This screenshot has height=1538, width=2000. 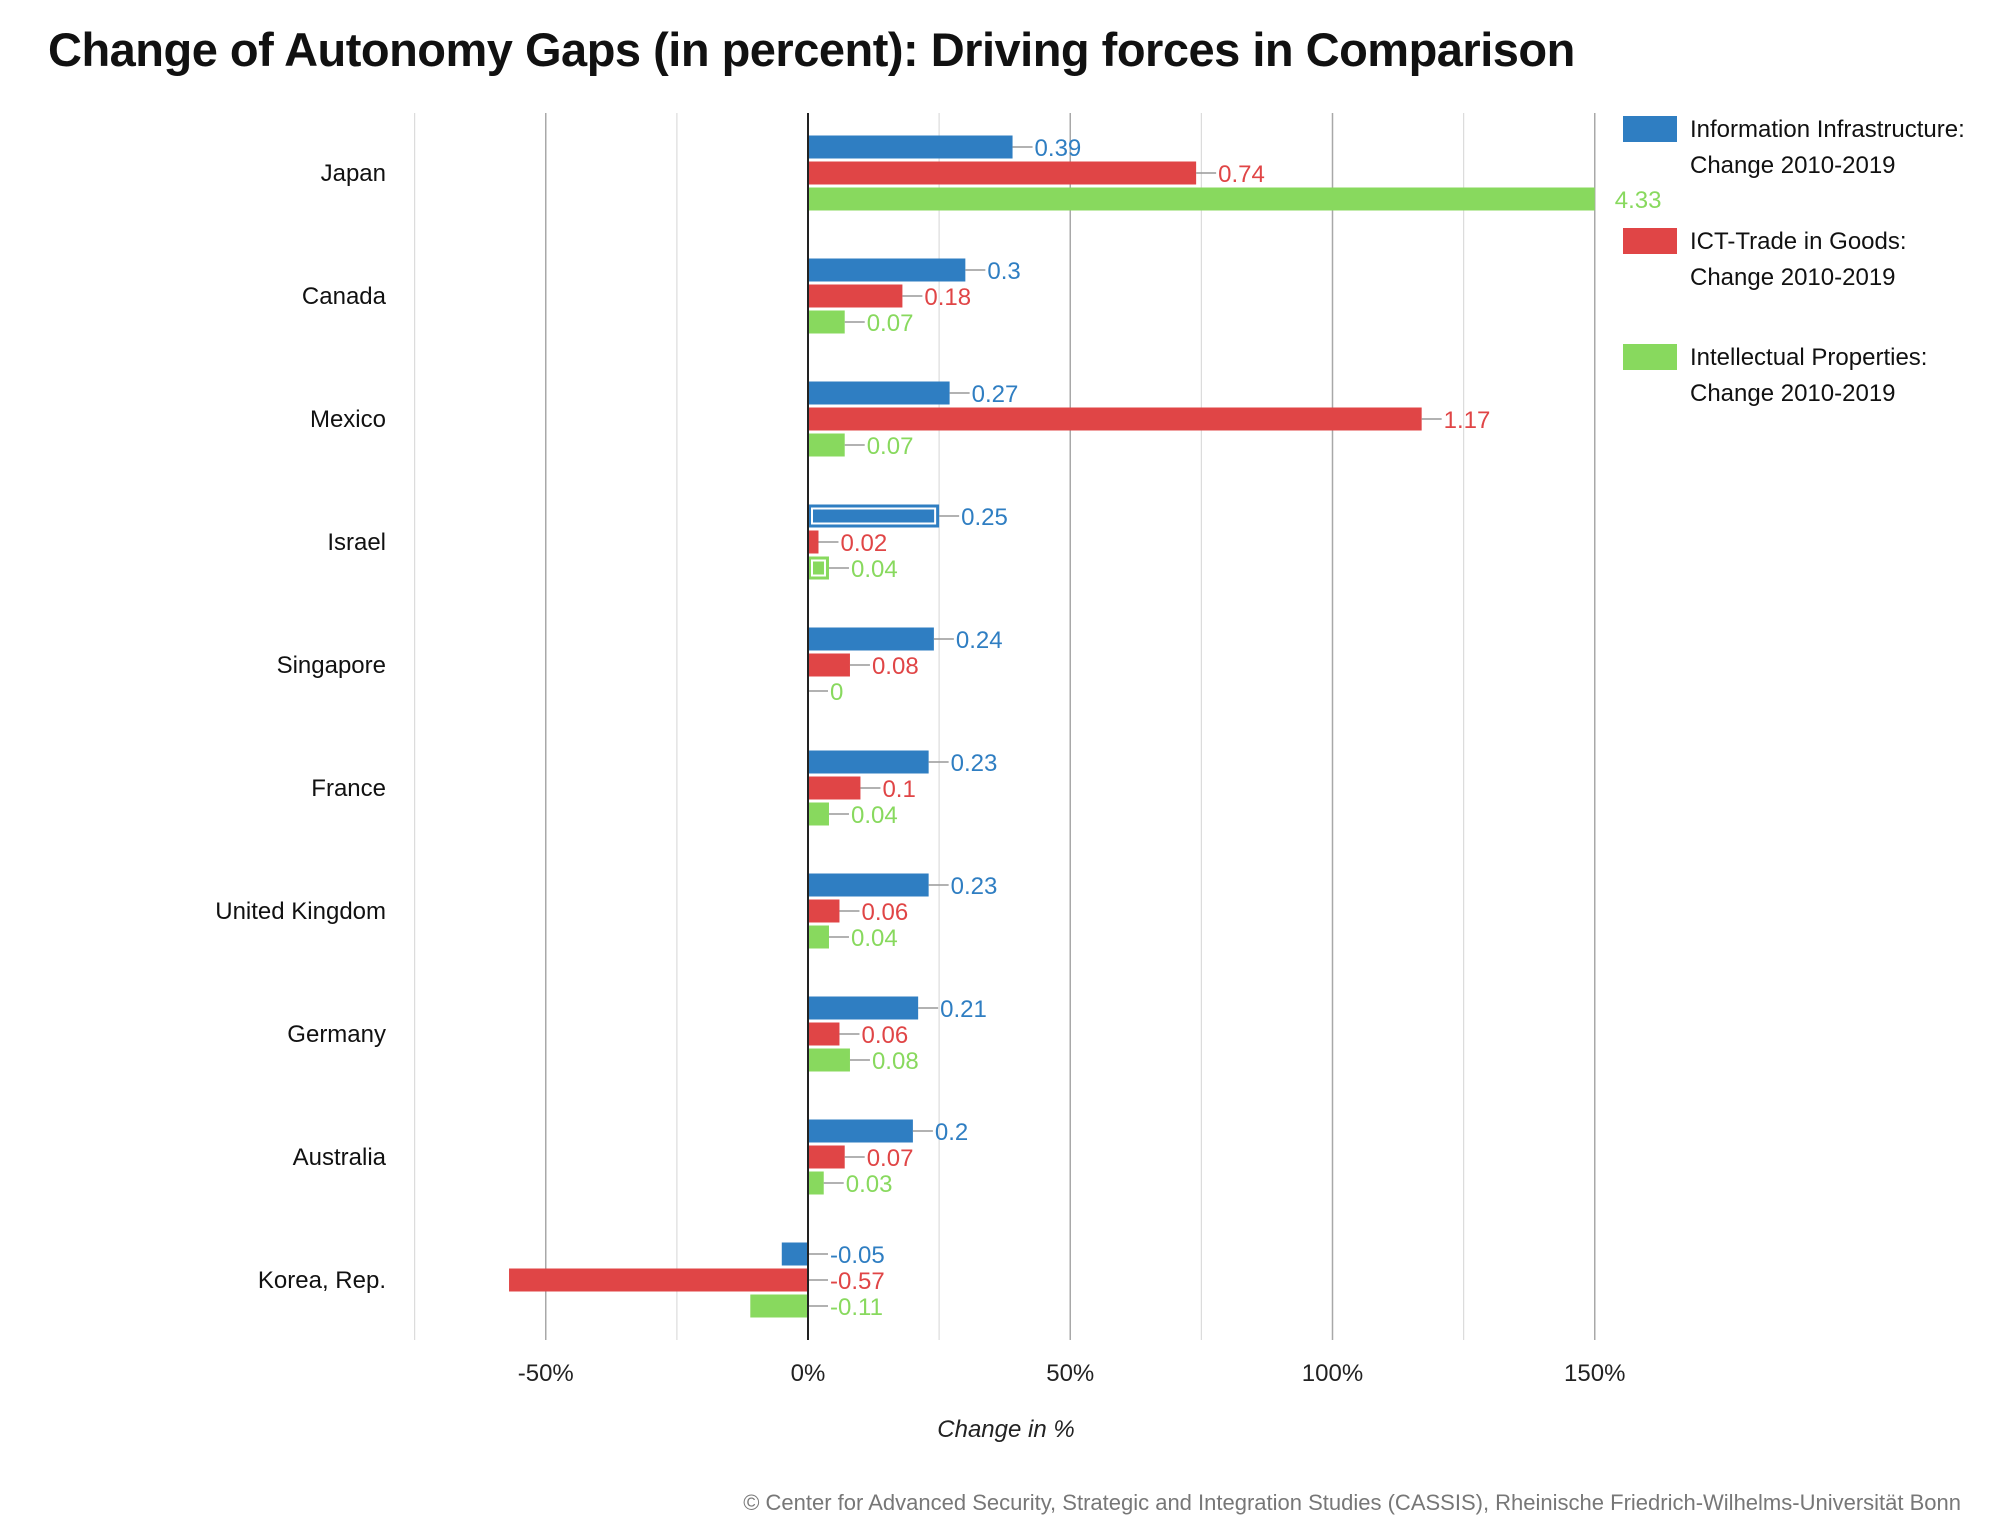 What do you see at coordinates (856, 1307) in the screenshot?
I see `data-label: -0.11` at bounding box center [856, 1307].